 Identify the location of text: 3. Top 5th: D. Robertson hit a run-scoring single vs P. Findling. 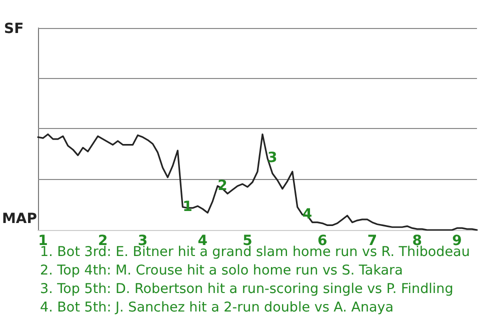
(247, 289).